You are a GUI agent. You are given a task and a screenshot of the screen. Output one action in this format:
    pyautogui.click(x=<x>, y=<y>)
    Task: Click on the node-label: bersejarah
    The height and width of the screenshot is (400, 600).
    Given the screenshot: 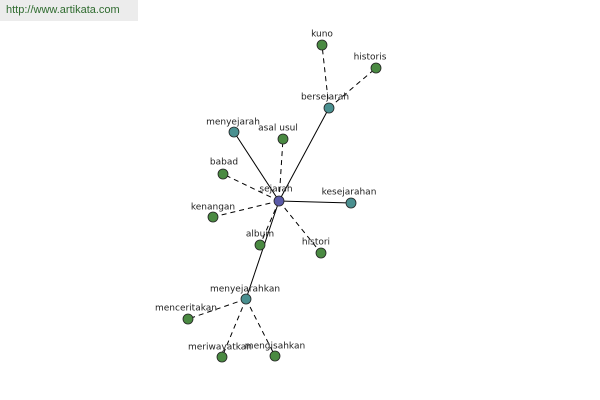 What is the action you would take?
    pyautogui.click(x=325, y=98)
    